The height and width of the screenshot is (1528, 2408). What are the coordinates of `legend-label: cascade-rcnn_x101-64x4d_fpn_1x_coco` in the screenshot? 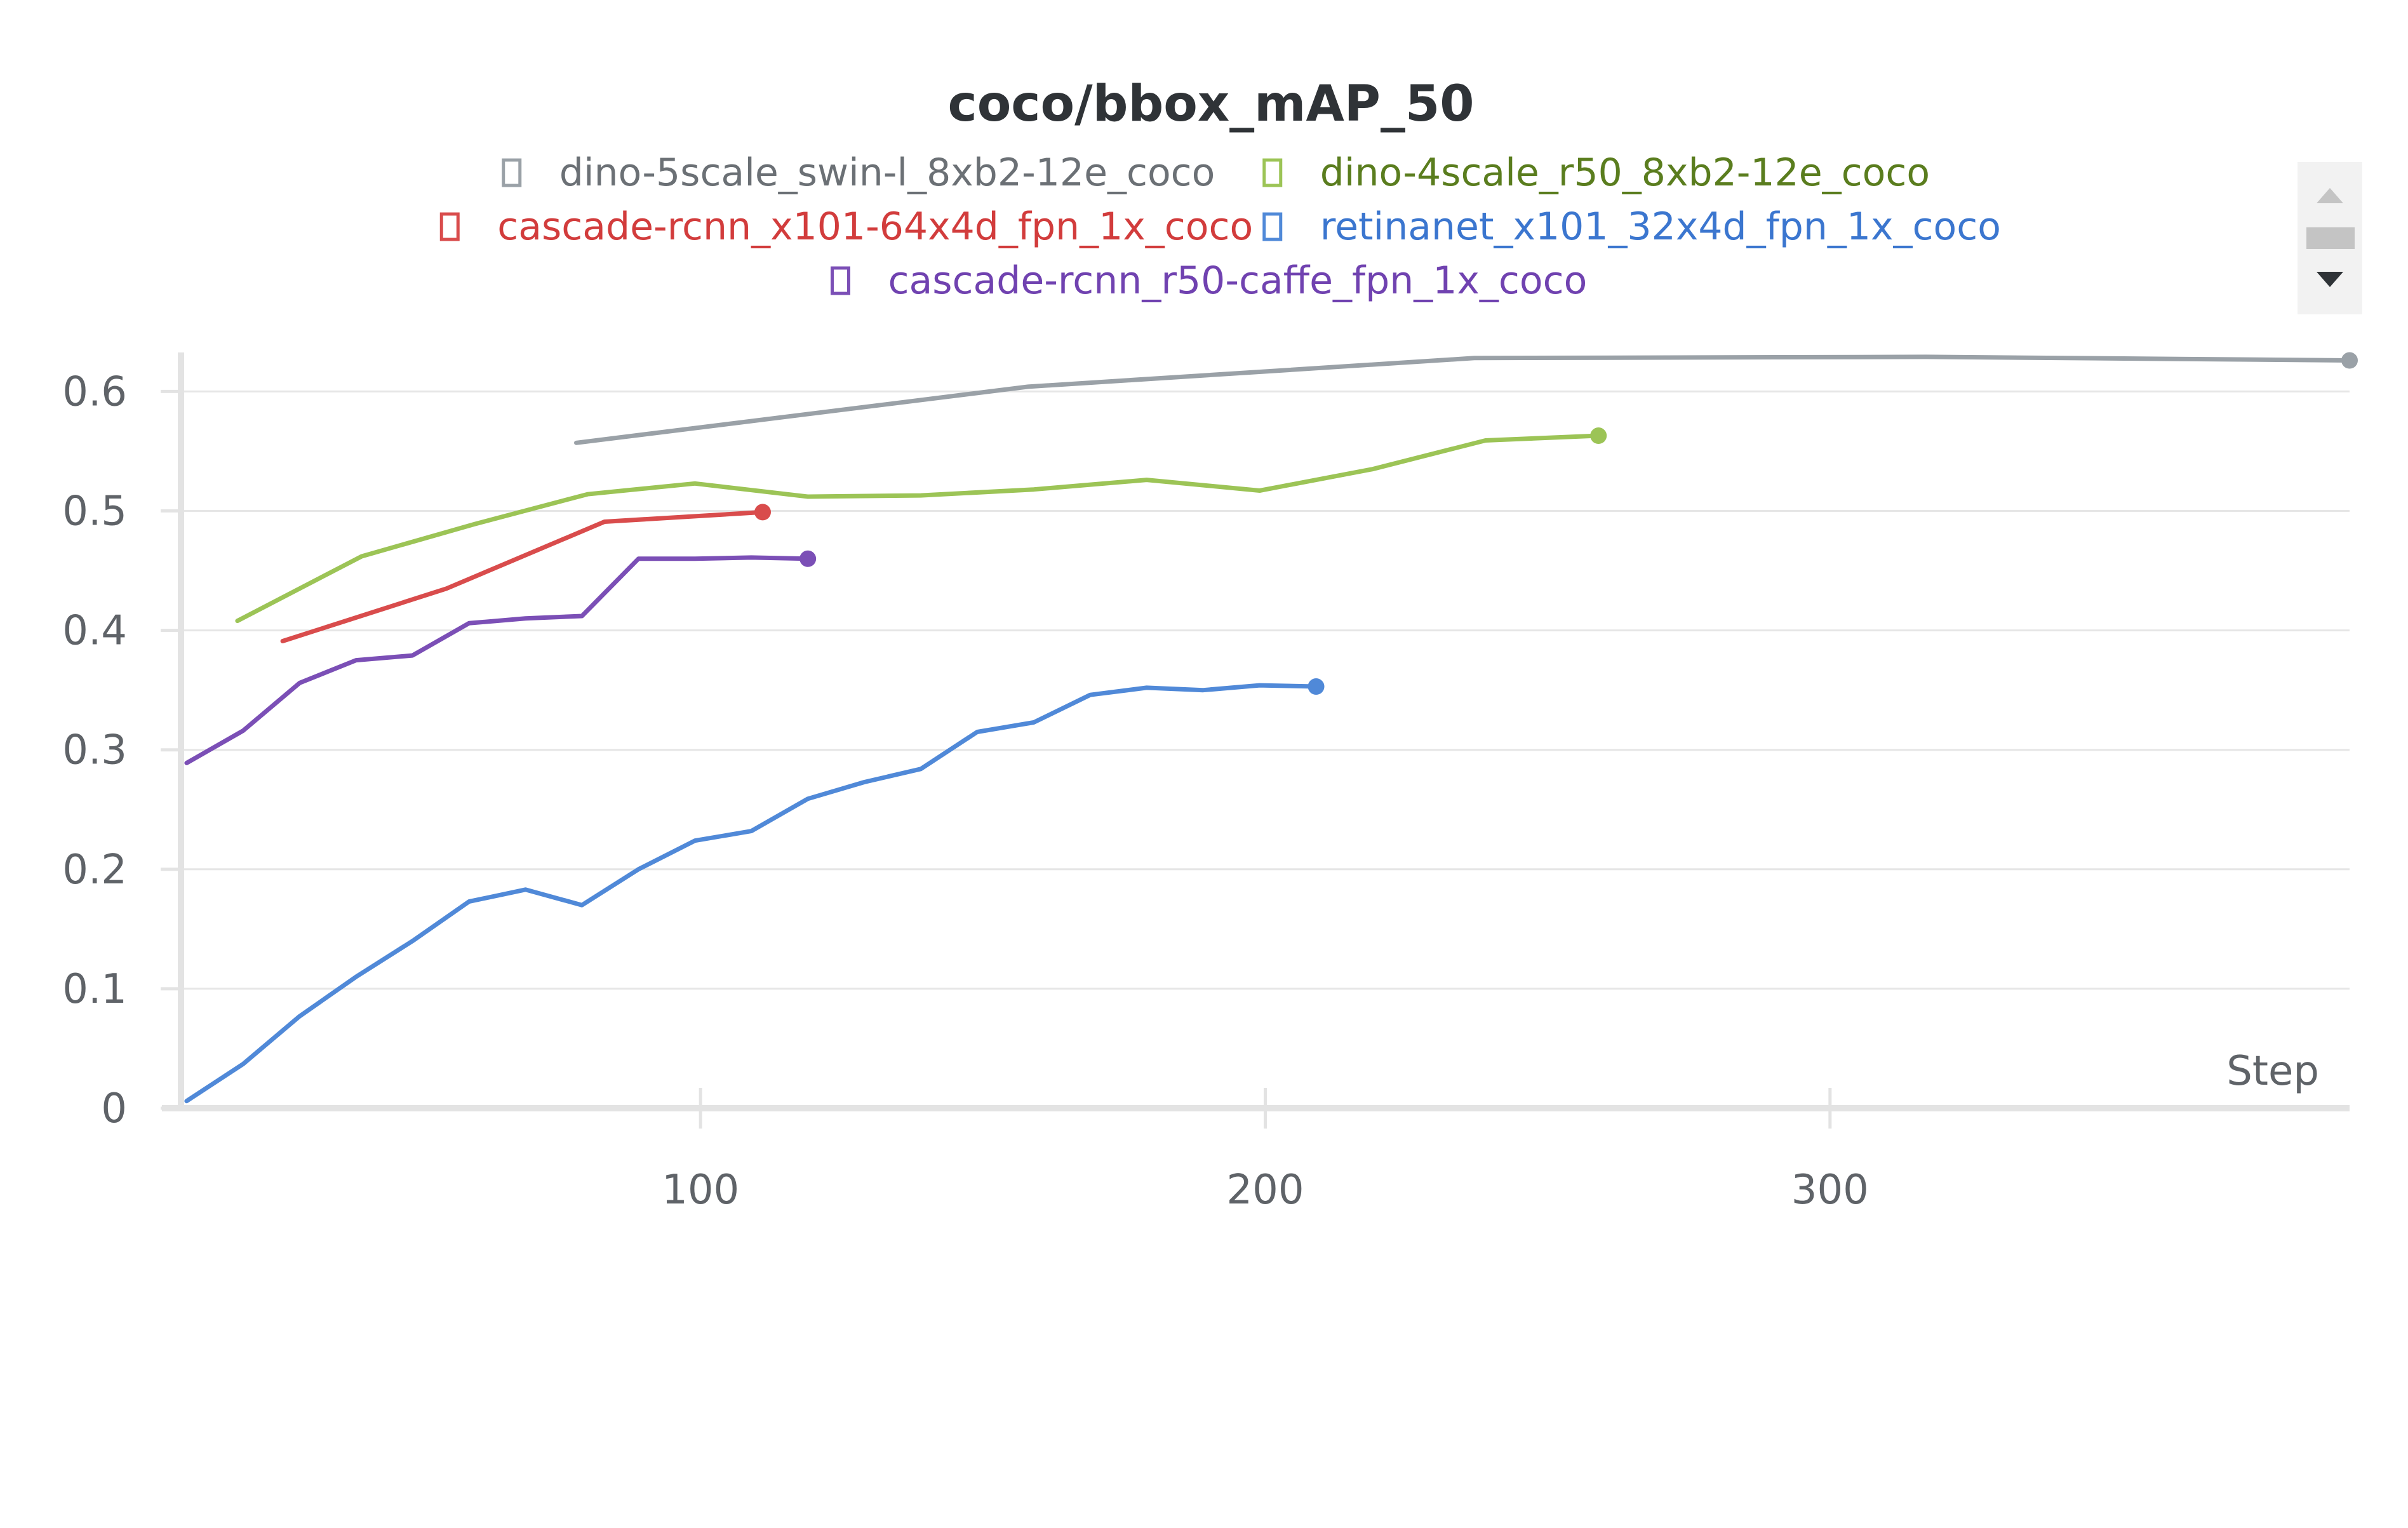 It's located at (875, 226).